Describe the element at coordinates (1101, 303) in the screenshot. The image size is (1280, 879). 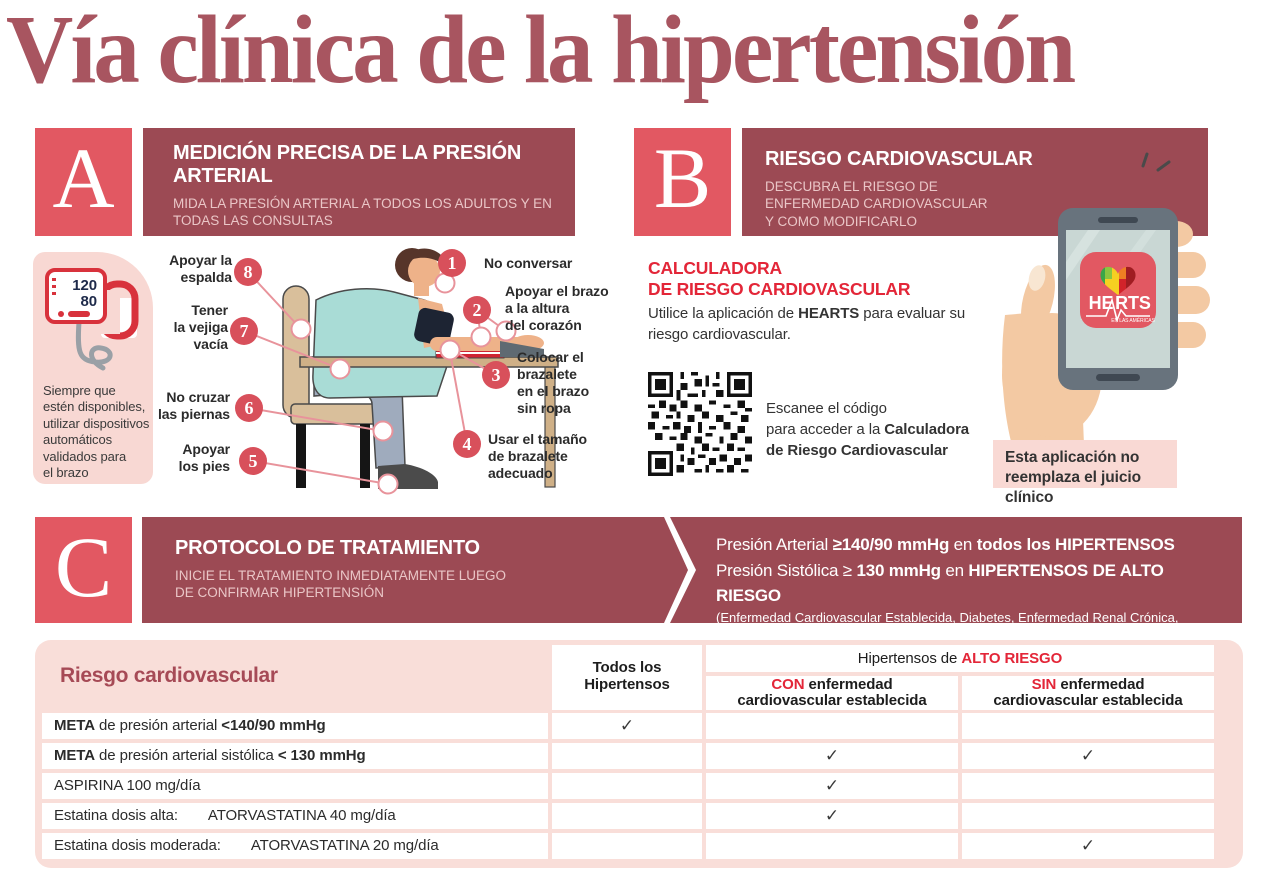
I see `svg-text: HE` at that location.